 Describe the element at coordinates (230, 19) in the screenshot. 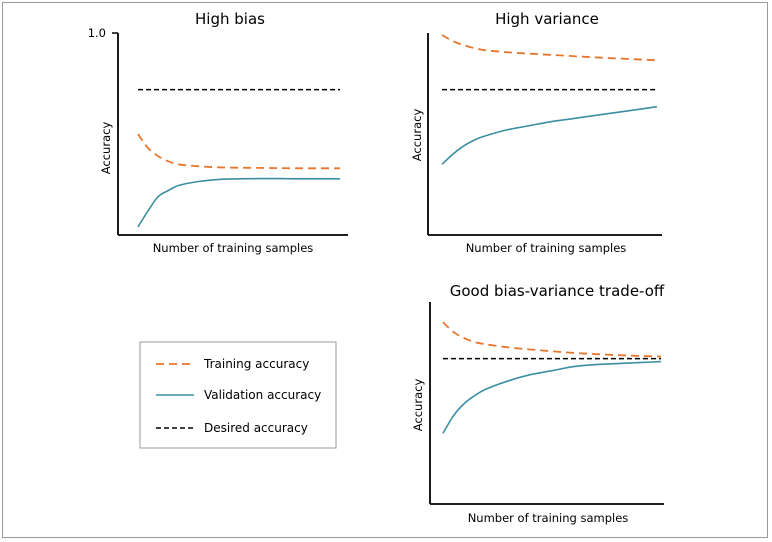

I see `panel-title: High bias` at that location.